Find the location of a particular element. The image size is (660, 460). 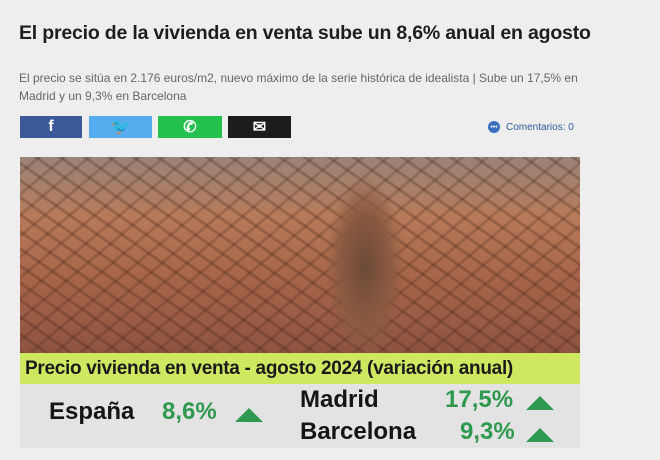

email-share-button: ✉ is located at coordinates (259, 127).